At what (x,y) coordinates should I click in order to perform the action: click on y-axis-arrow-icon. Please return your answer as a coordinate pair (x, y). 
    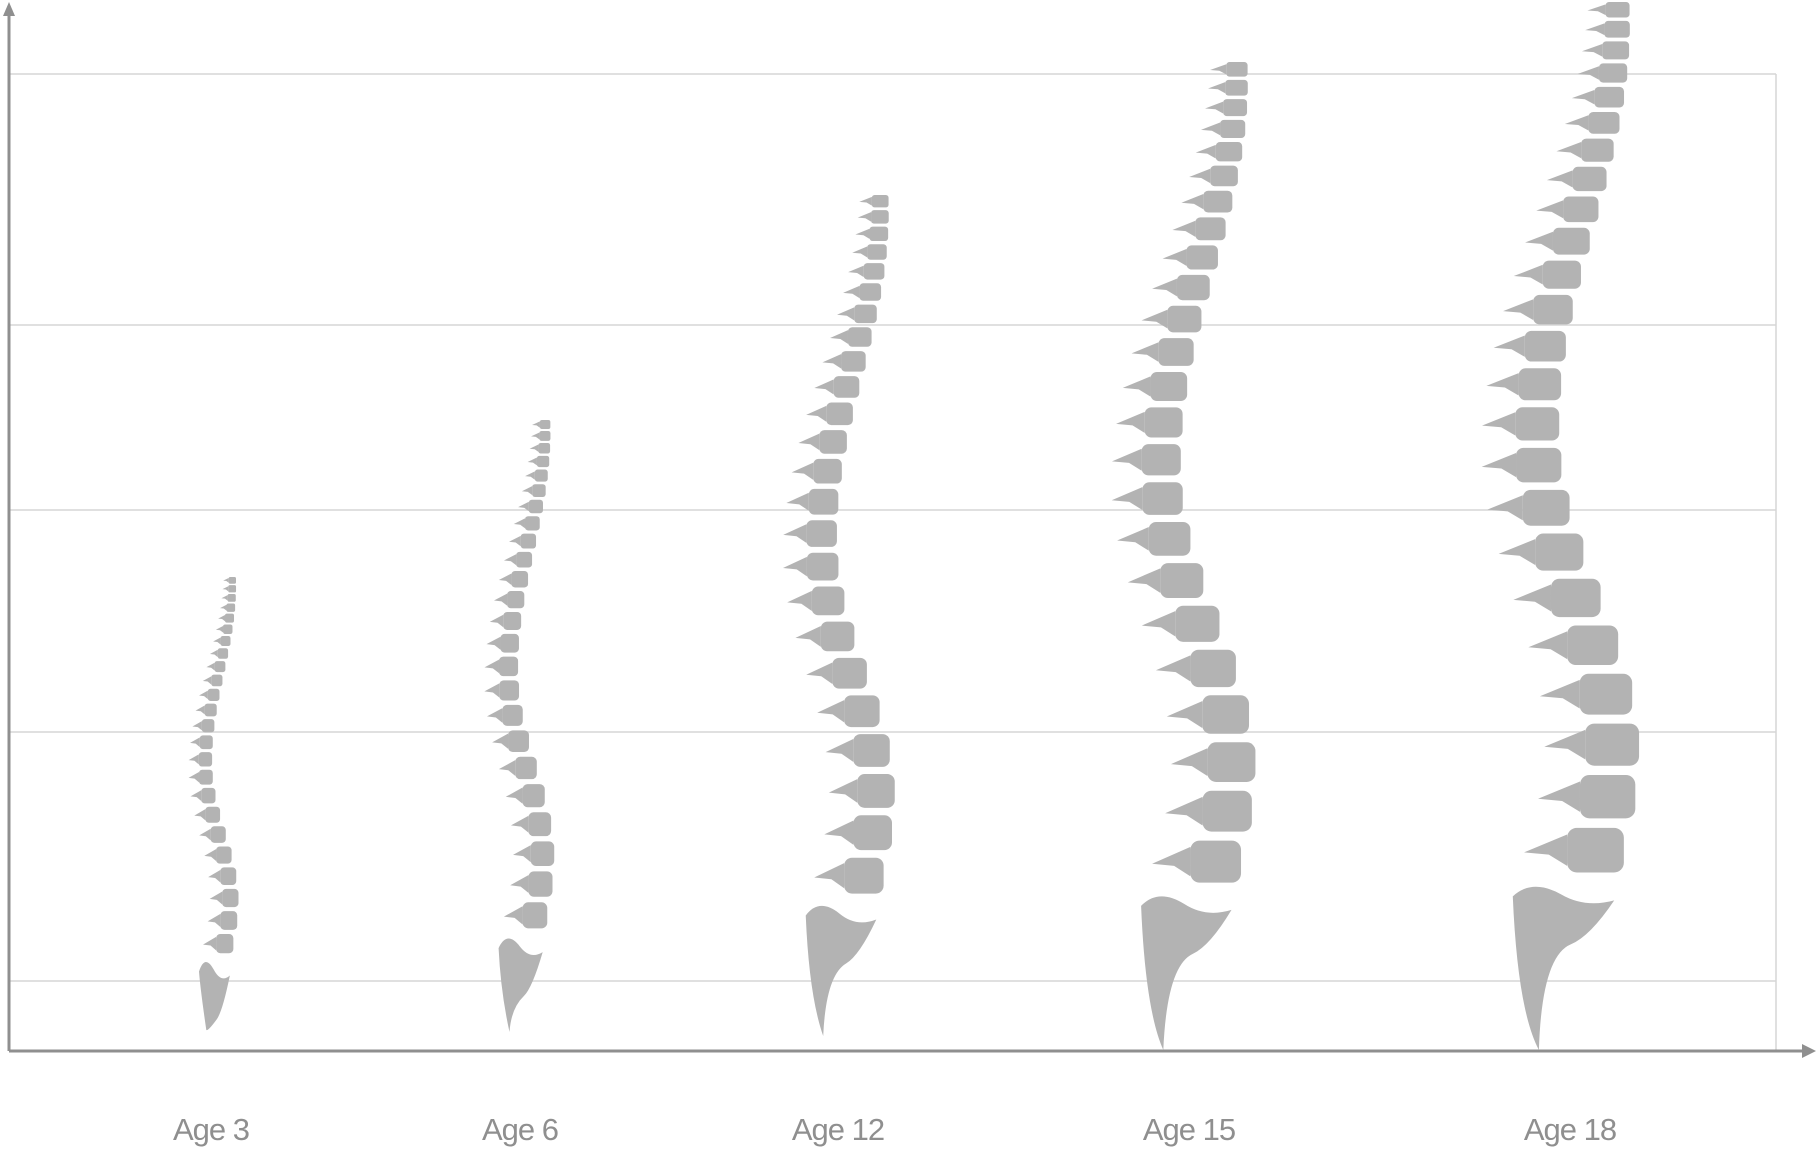
    Looking at the image, I should click on (9, 9).